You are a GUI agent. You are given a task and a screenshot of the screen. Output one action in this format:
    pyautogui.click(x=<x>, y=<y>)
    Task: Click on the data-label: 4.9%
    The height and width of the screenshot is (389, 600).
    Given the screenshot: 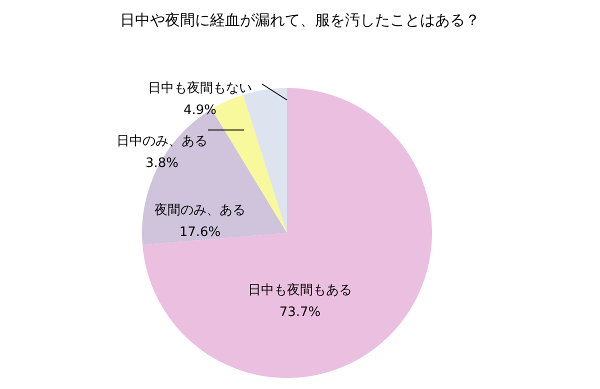 What is the action you would take?
    pyautogui.click(x=200, y=110)
    